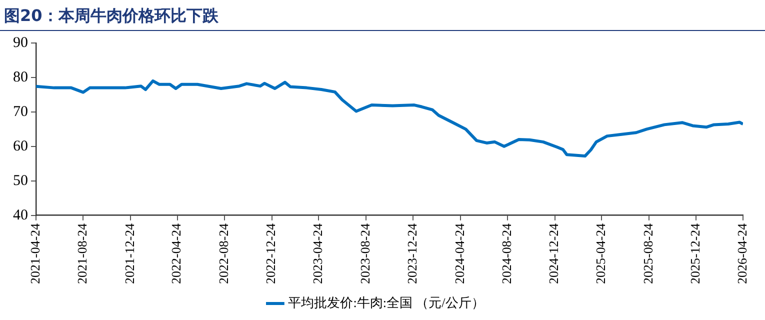 This screenshot has width=765, height=320. What do you see at coordinates (129, 253) in the screenshot?
I see `x-tick-label: 2021-12-24` at bounding box center [129, 253].